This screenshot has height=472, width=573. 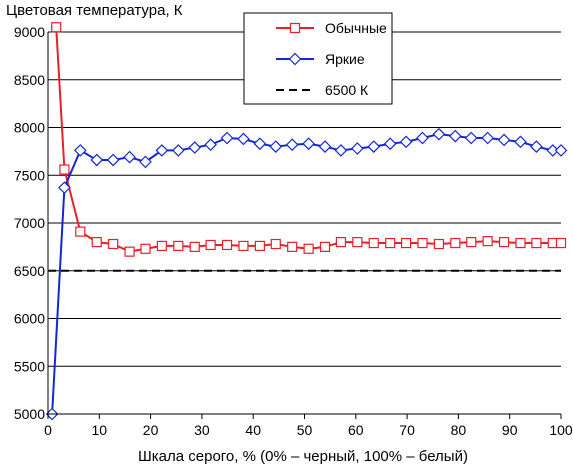 What do you see at coordinates (345, 59) in the screenshot?
I see `legend-label-2: Яркие` at bounding box center [345, 59].